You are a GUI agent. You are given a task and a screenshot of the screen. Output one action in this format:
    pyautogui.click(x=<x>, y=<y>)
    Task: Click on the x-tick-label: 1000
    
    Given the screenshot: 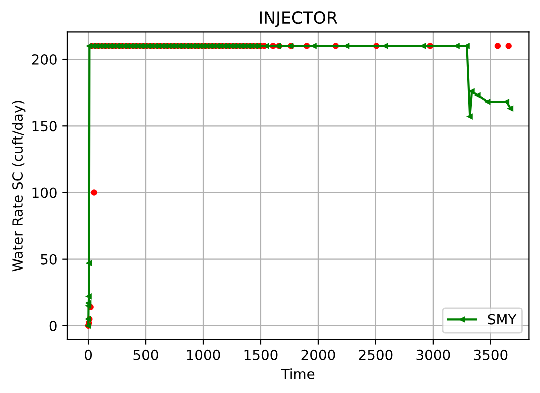 What is the action you would take?
    pyautogui.click(x=203, y=355)
    